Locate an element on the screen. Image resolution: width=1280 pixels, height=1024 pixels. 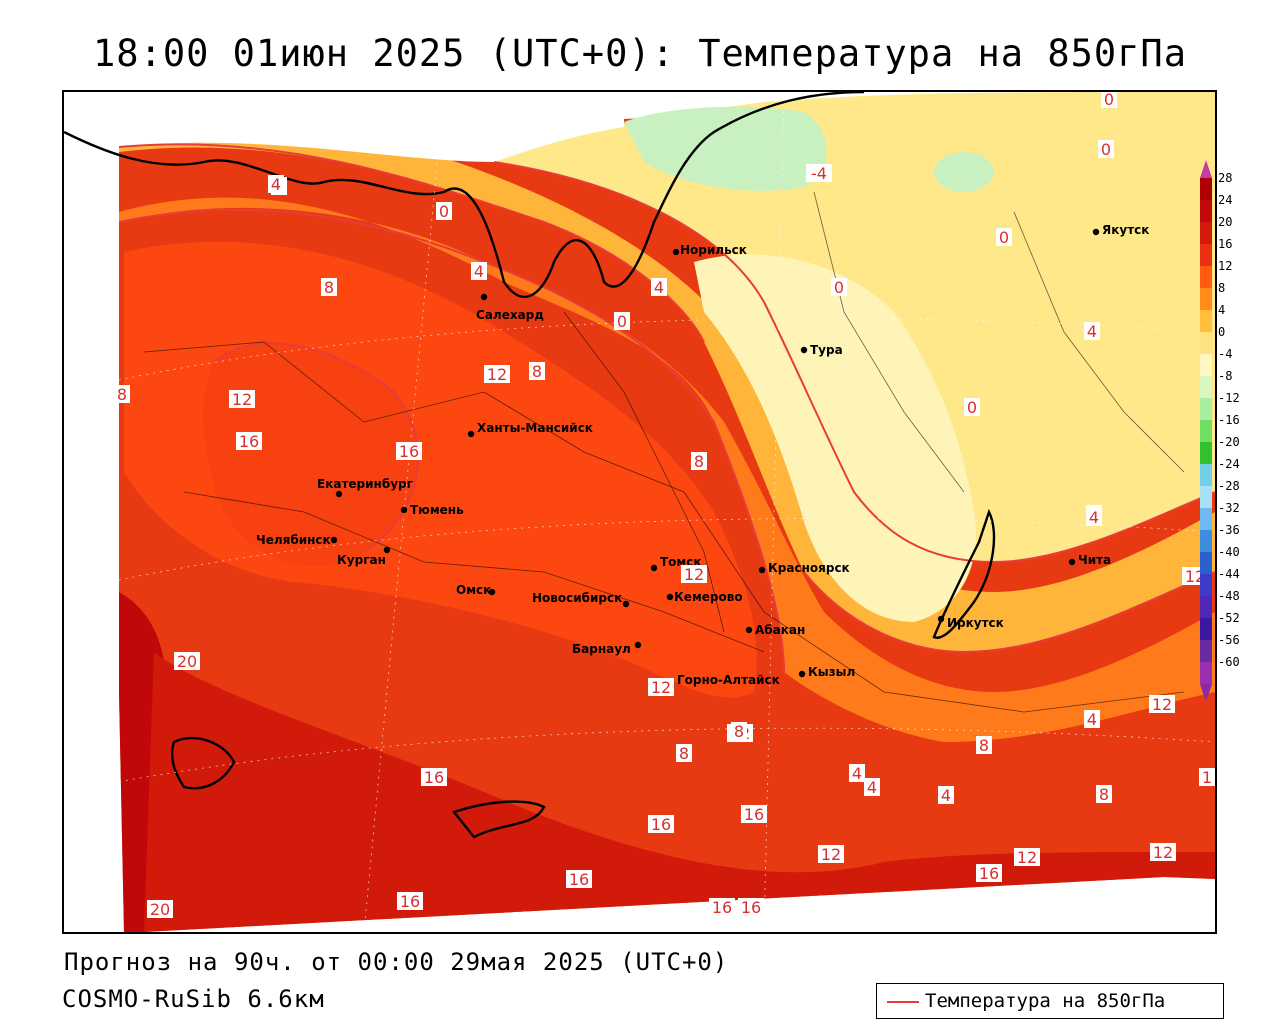
scale-tick-label: -8 is located at coordinates (1225, 376).